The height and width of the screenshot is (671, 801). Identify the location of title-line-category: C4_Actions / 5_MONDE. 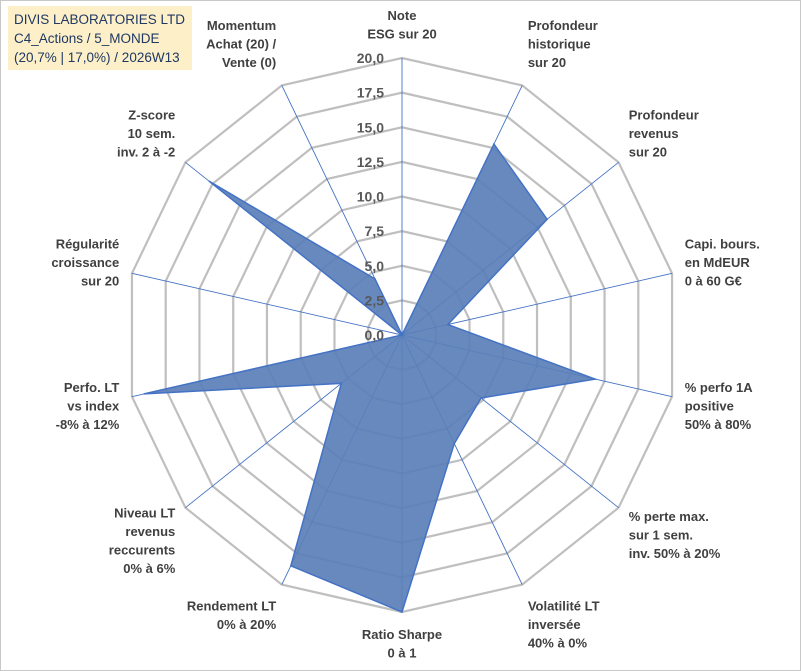
(87, 38).